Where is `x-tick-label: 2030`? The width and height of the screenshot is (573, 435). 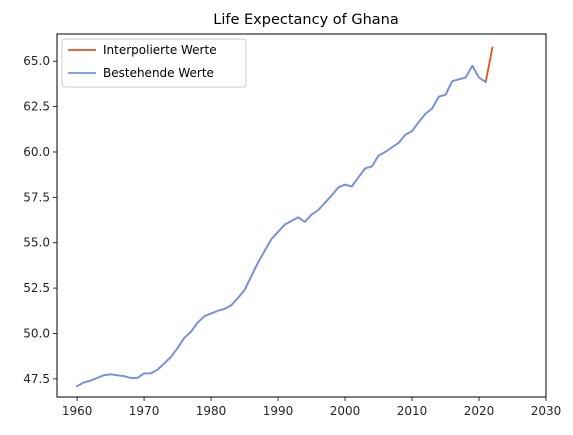
x-tick-label: 2030 is located at coordinates (546, 411).